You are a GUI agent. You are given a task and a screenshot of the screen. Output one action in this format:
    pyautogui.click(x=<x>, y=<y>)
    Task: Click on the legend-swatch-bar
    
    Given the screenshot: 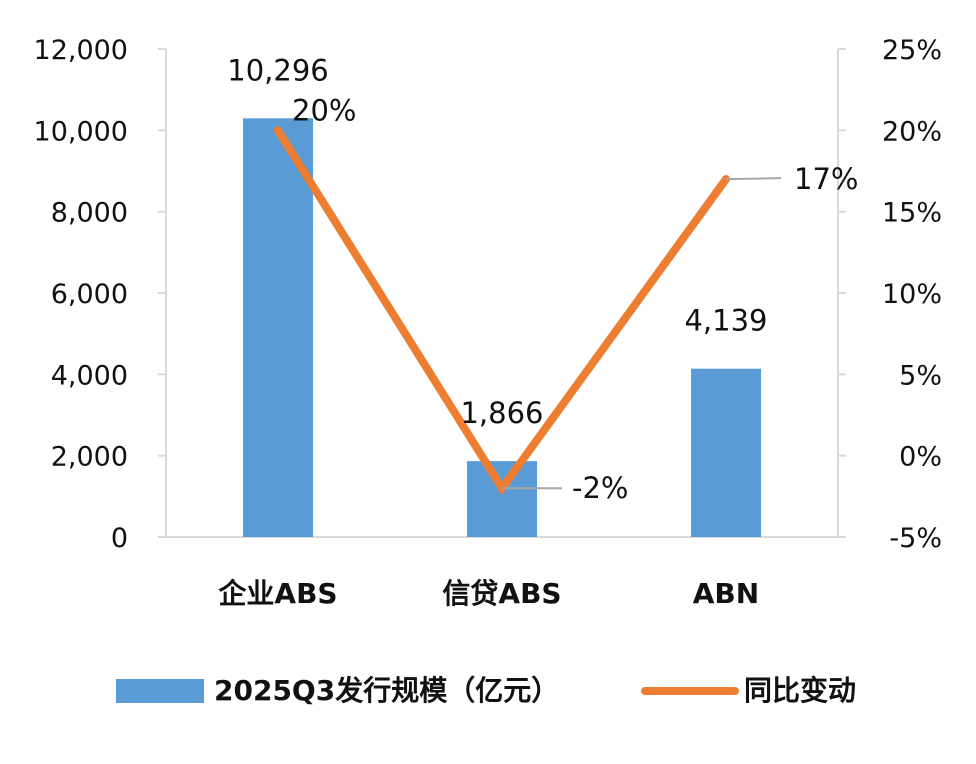 What is the action you would take?
    pyautogui.click(x=160, y=691)
    